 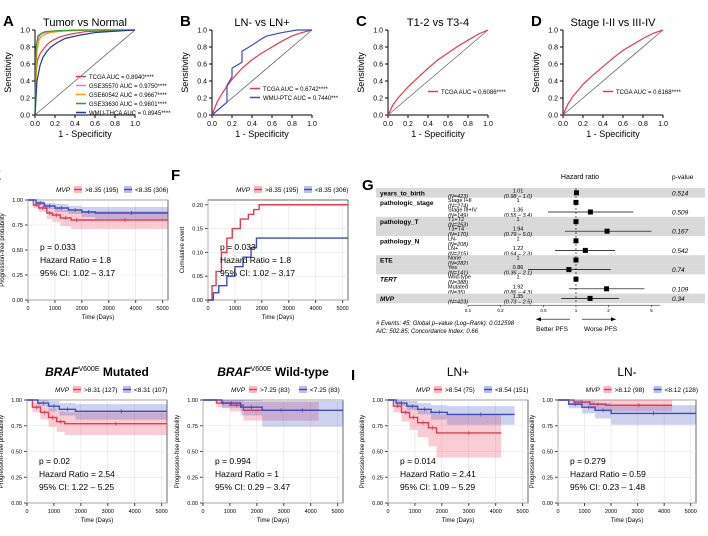 What do you see at coordinates (613, 319) in the screenshot?
I see `arrow-head-worse` at bounding box center [613, 319].